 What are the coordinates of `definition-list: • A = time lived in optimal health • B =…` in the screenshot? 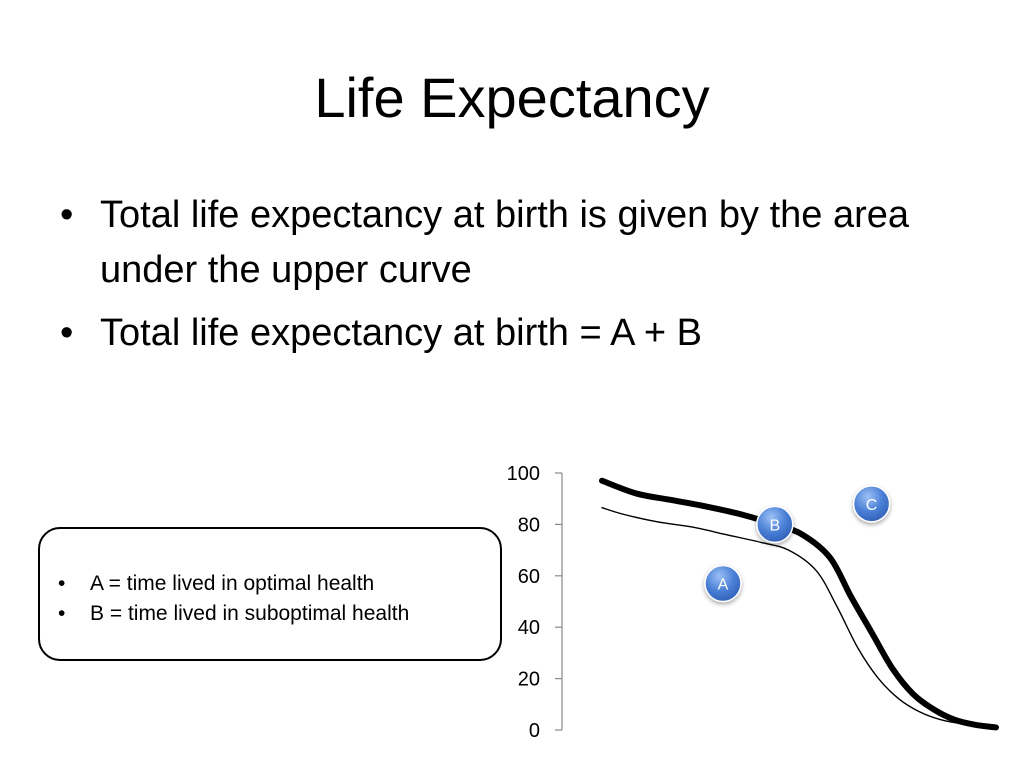 It's located at (233, 599).